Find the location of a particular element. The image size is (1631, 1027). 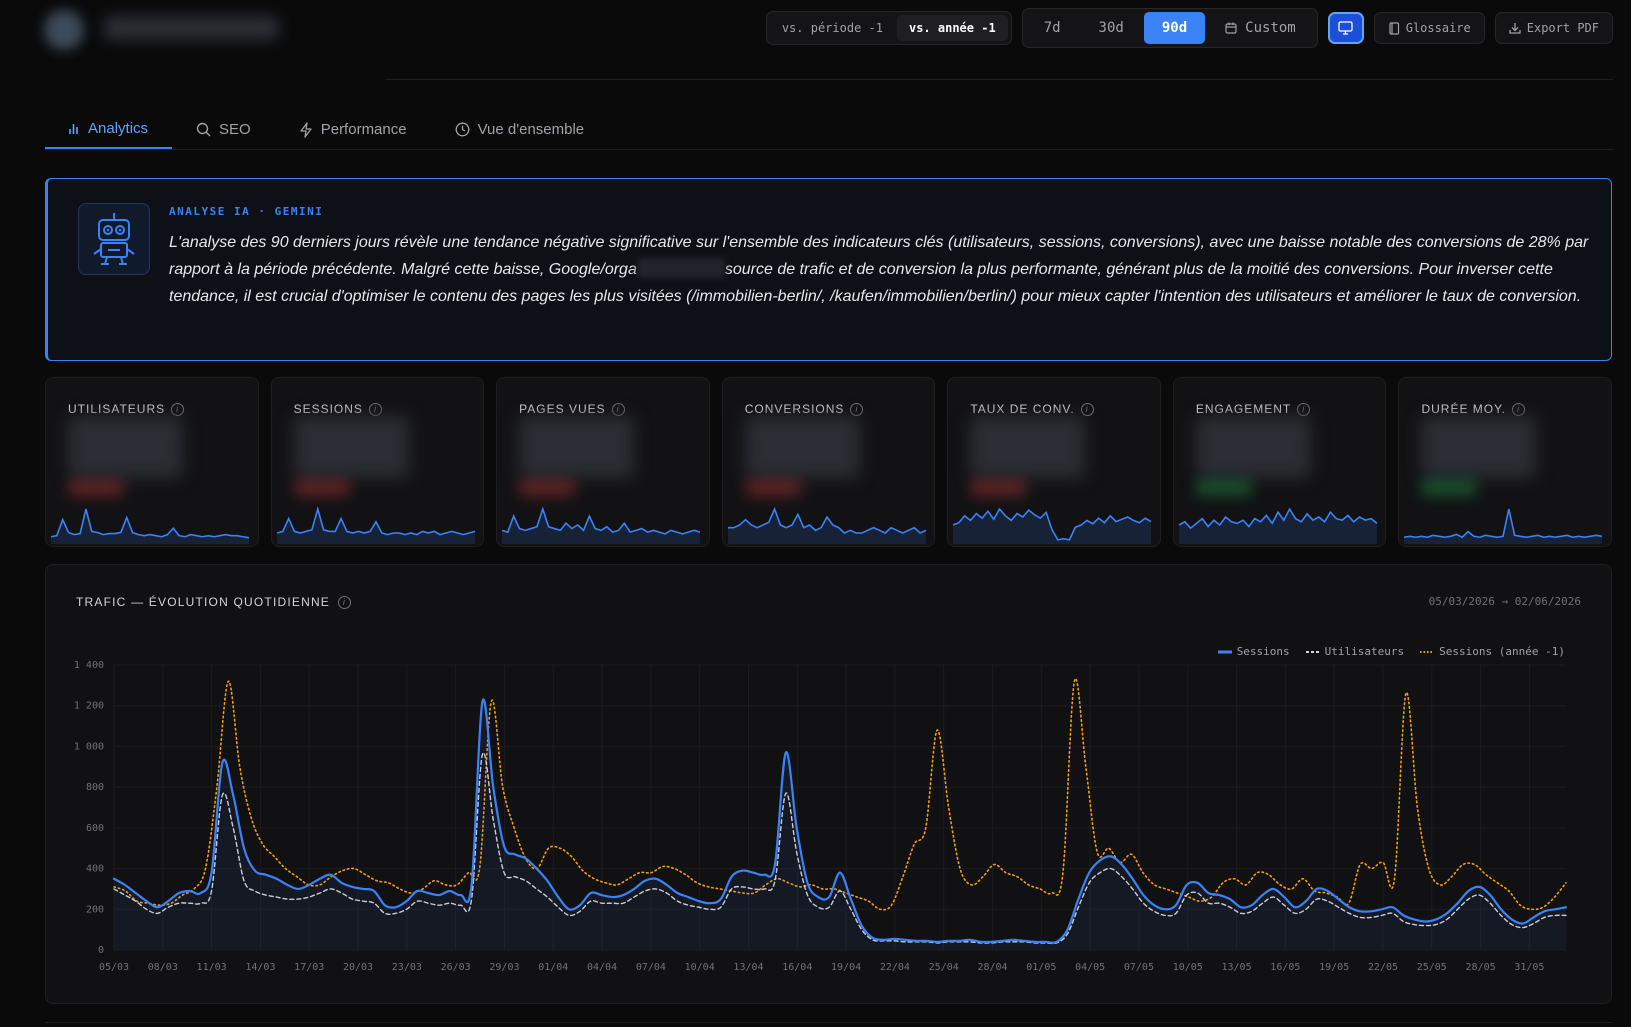

kpi-card-engagement: ENGAGEMENT i is located at coordinates (1279, 462).